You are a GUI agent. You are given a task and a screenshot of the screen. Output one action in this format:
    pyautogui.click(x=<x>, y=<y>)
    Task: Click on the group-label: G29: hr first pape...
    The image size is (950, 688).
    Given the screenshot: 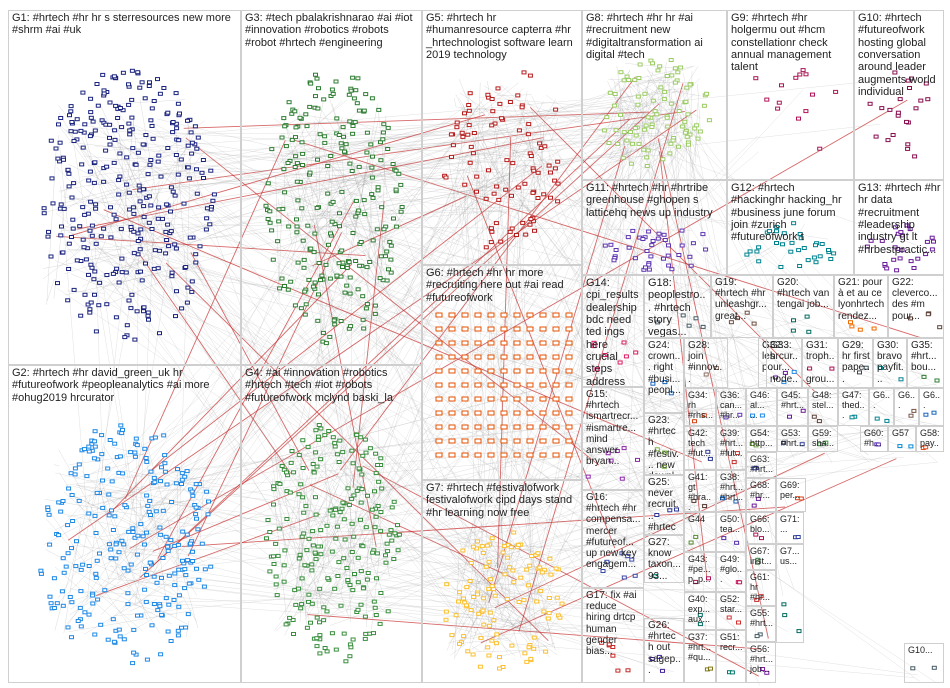 What is the action you would take?
    pyautogui.click(x=856, y=362)
    